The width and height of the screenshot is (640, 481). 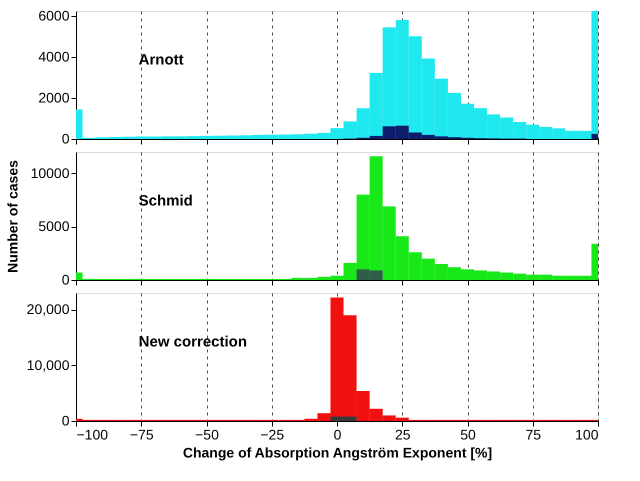 I want to click on y-tick-label: 4000, so click(x=54, y=56).